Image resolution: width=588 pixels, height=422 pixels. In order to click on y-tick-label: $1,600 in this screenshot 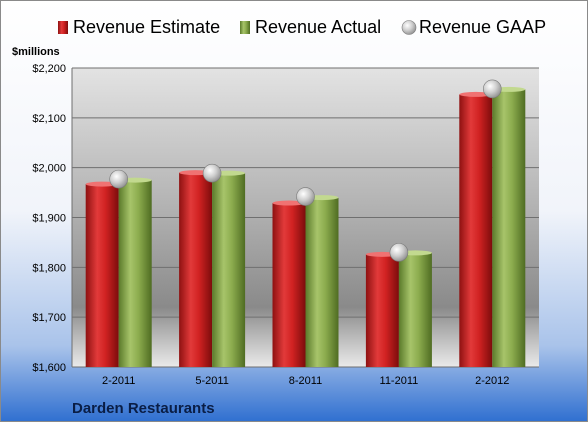, I will do `click(49, 368)`.